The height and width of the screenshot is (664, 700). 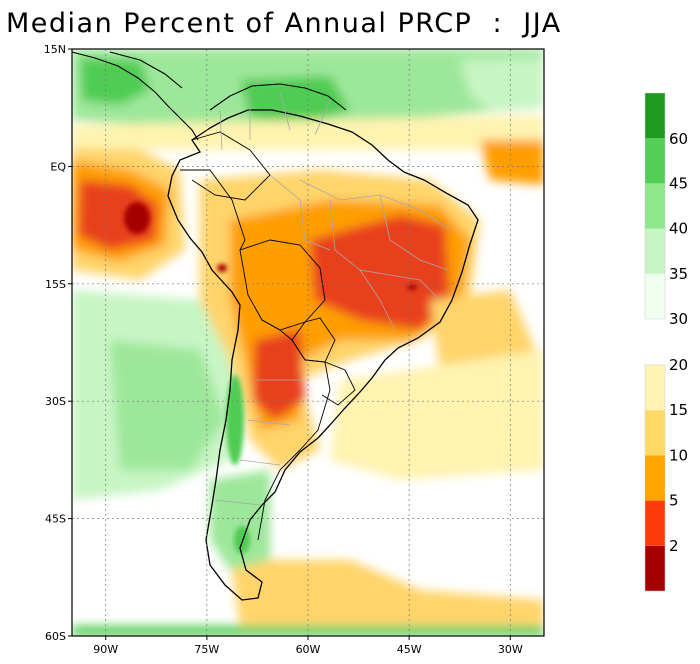 I want to click on colorbar-label: 15, so click(x=678, y=410).